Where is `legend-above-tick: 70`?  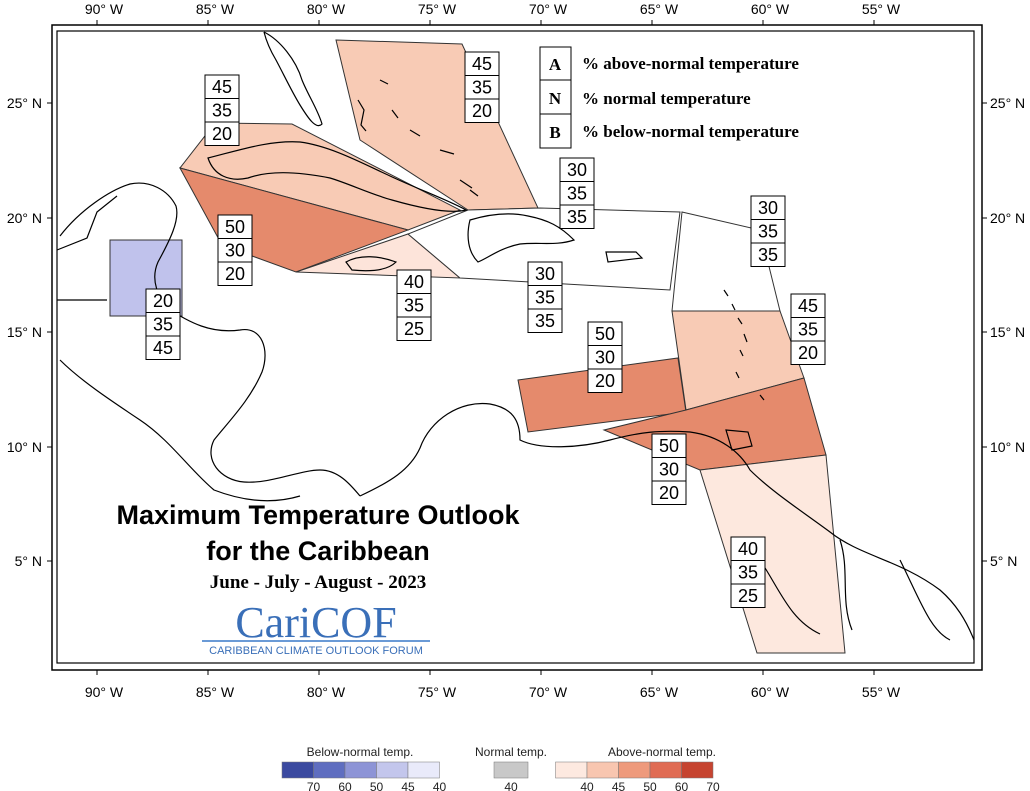
legend-above-tick: 70 is located at coordinates (713, 785).